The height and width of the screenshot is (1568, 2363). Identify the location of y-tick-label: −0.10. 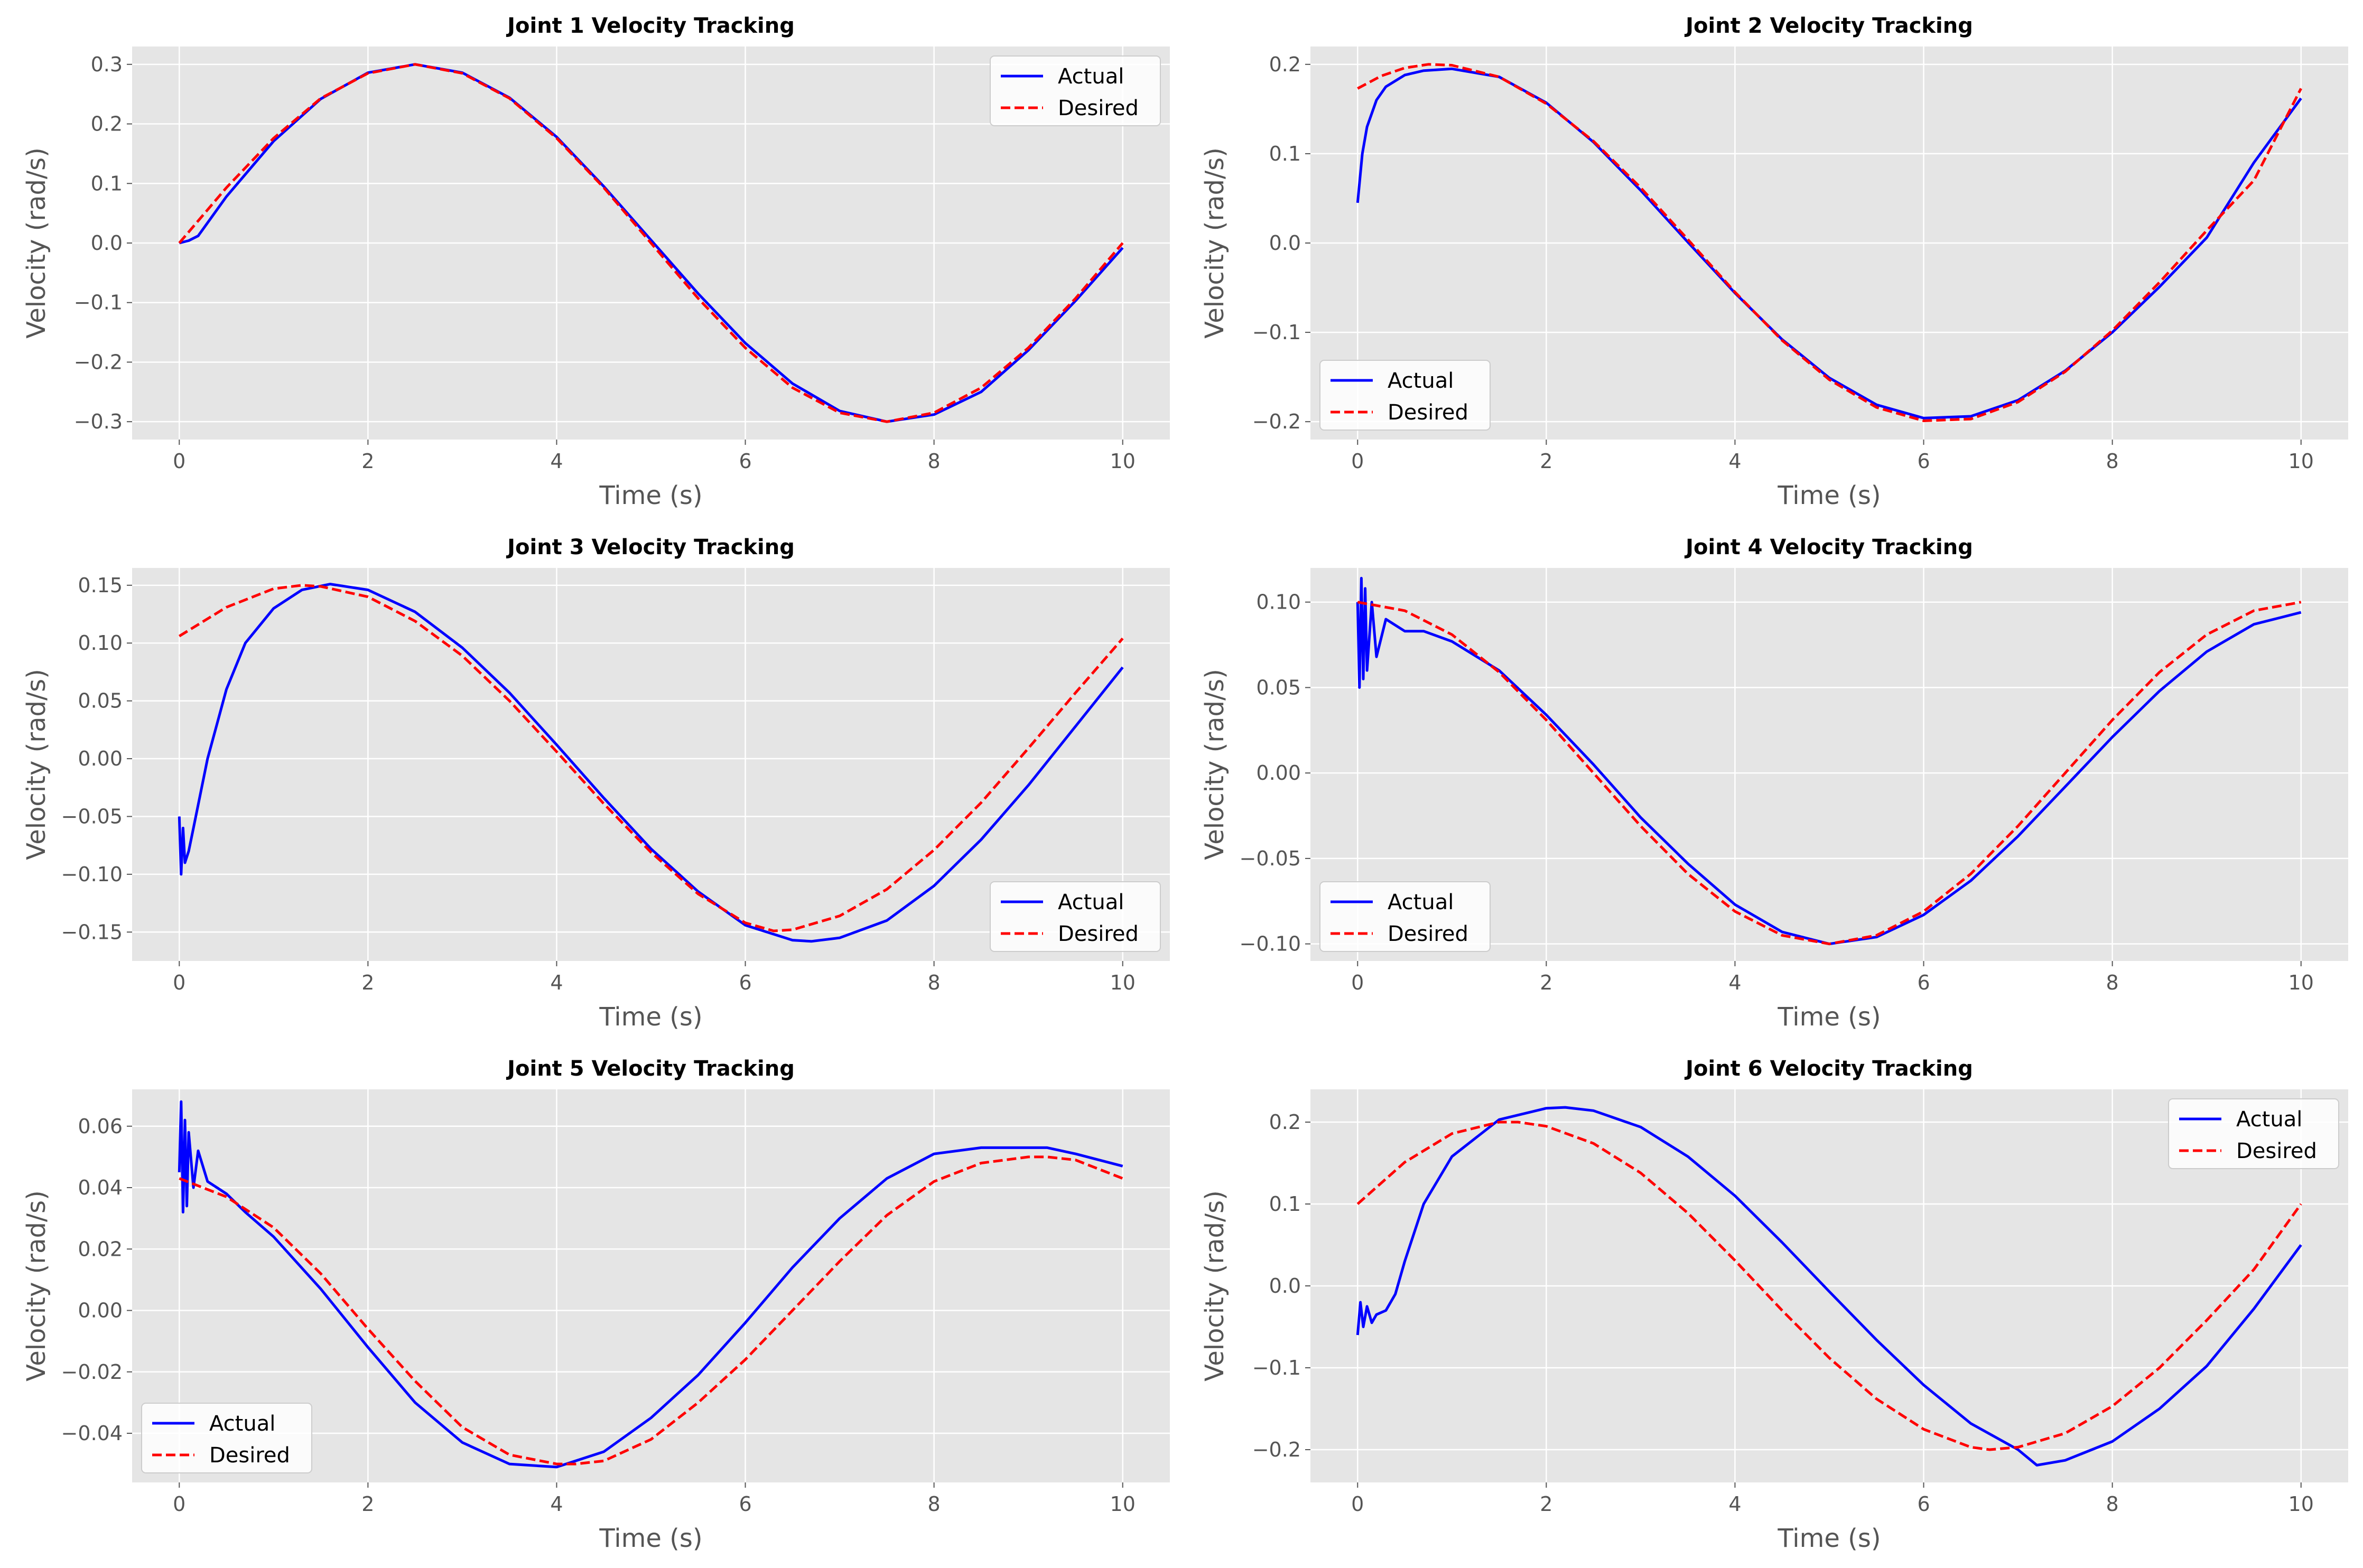
(1270, 944).